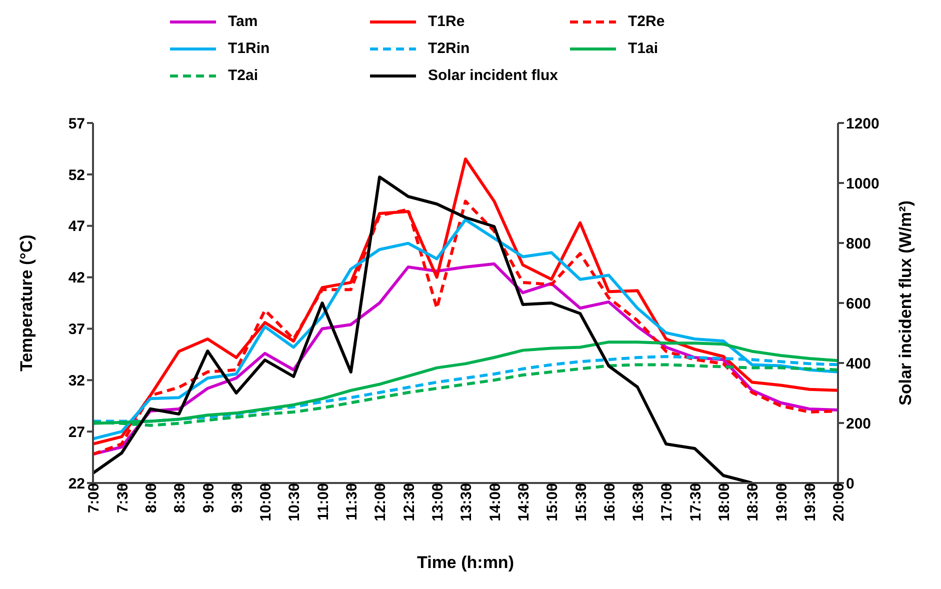  Describe the element at coordinates (94, 498) in the screenshot. I see `x-tick-label: 7:00` at that location.